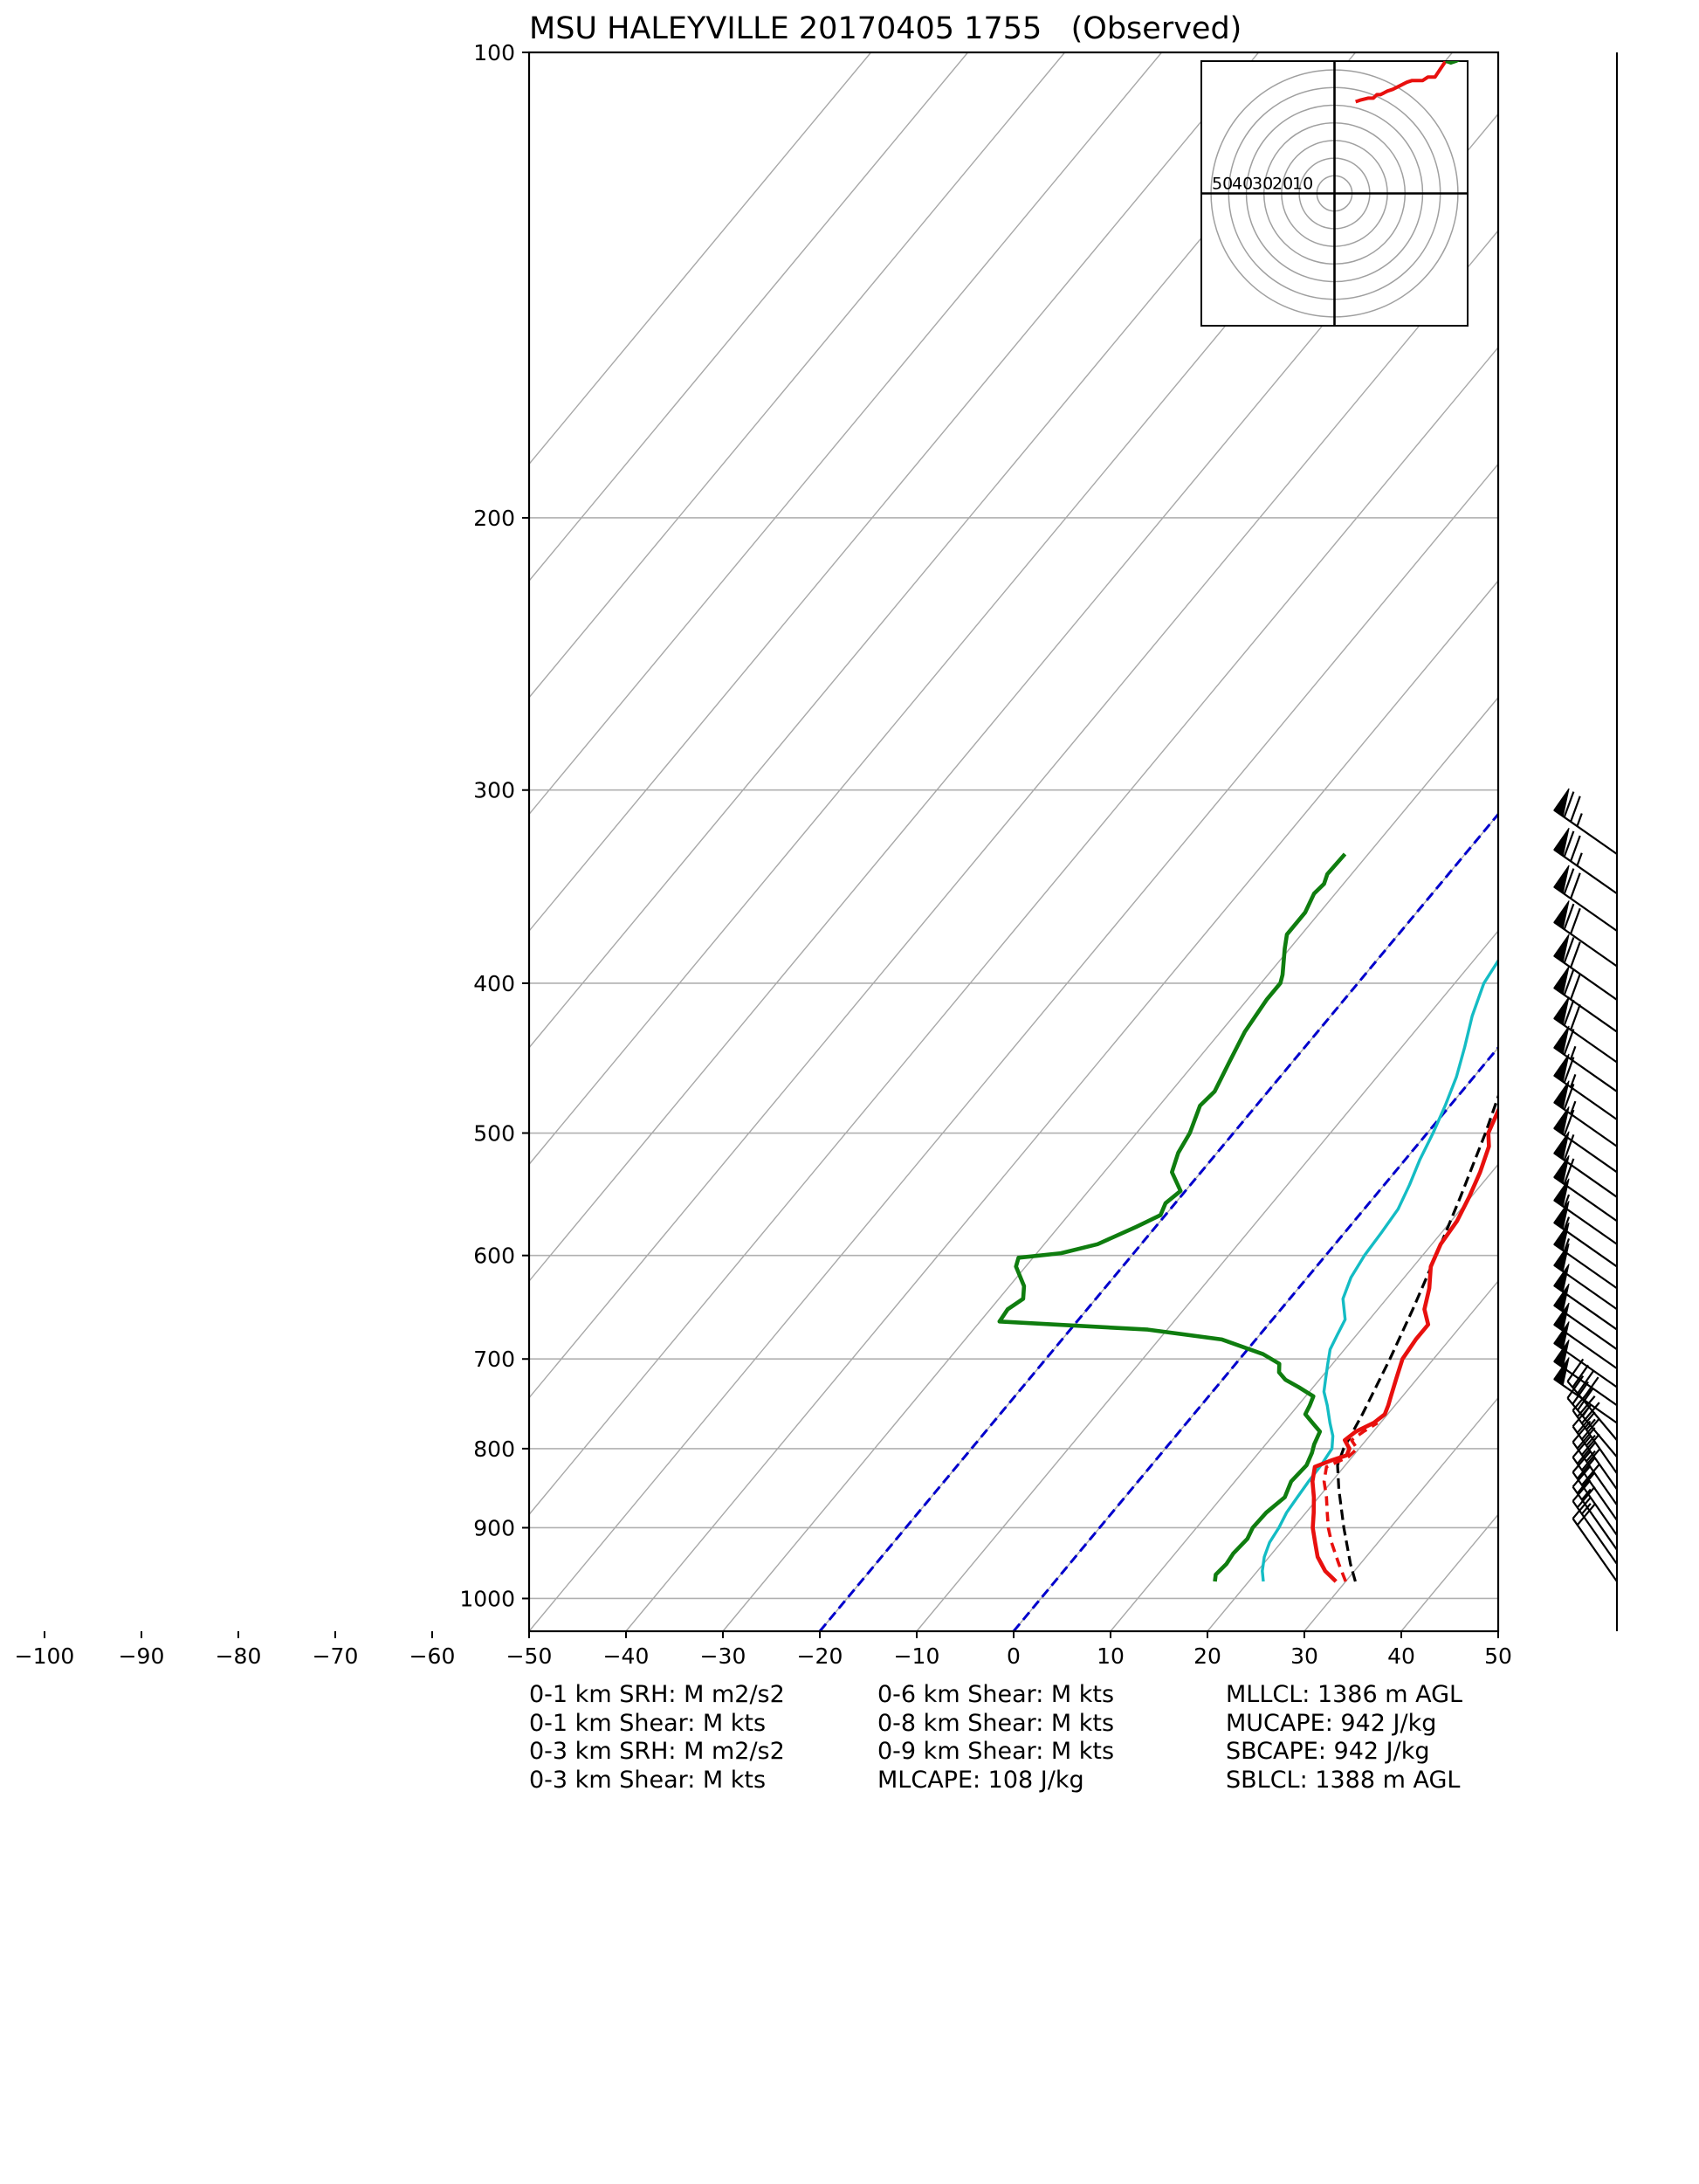 The height and width of the screenshot is (2184, 1699). I want to click on stat-line: MLLCL: 1386 m AGL, so click(1344, 1694).